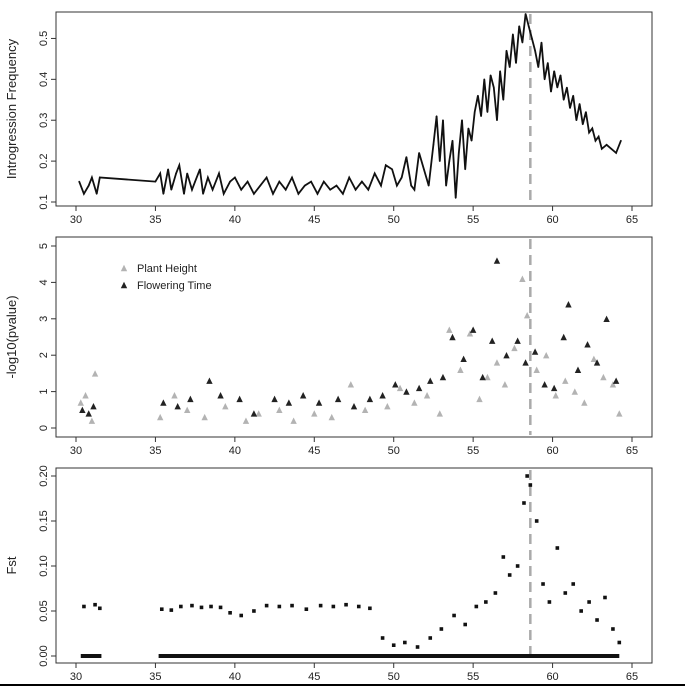  I want to click on y-tick-label: 2, so click(44, 355).